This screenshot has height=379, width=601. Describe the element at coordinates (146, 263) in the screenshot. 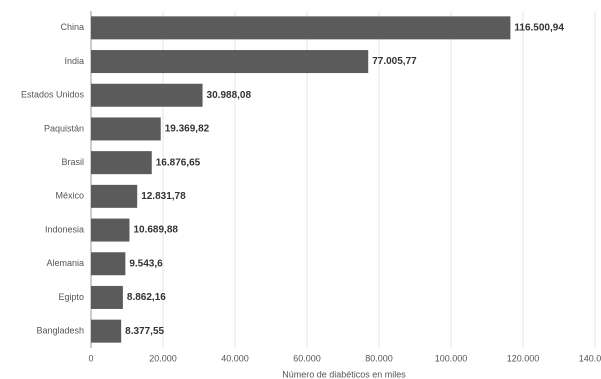

I see `value-label: 9.543,6` at that location.